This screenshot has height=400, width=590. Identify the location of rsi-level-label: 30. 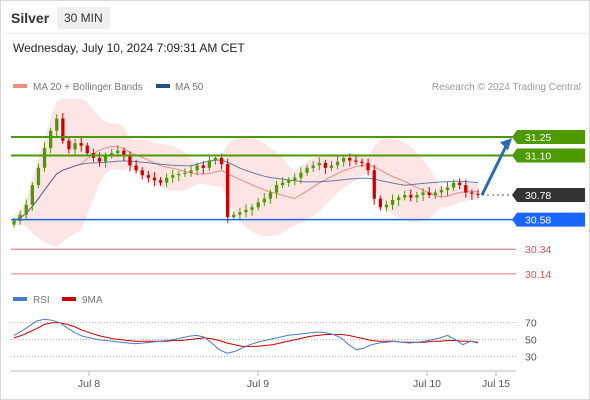
(531, 358).